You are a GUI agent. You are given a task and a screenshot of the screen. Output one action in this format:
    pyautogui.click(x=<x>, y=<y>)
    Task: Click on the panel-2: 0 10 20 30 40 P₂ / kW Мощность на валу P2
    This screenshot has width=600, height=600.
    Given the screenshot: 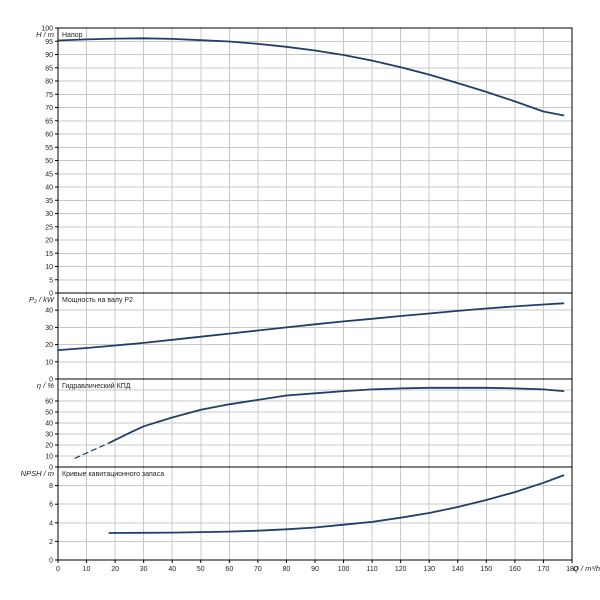 What is the action you would take?
    pyautogui.click(x=301, y=338)
    